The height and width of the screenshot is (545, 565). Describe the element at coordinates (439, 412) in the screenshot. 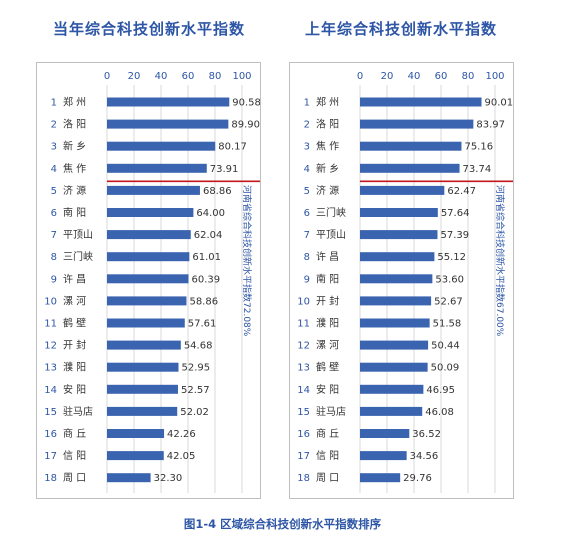

I see `right-value-label: 46.08` at that location.